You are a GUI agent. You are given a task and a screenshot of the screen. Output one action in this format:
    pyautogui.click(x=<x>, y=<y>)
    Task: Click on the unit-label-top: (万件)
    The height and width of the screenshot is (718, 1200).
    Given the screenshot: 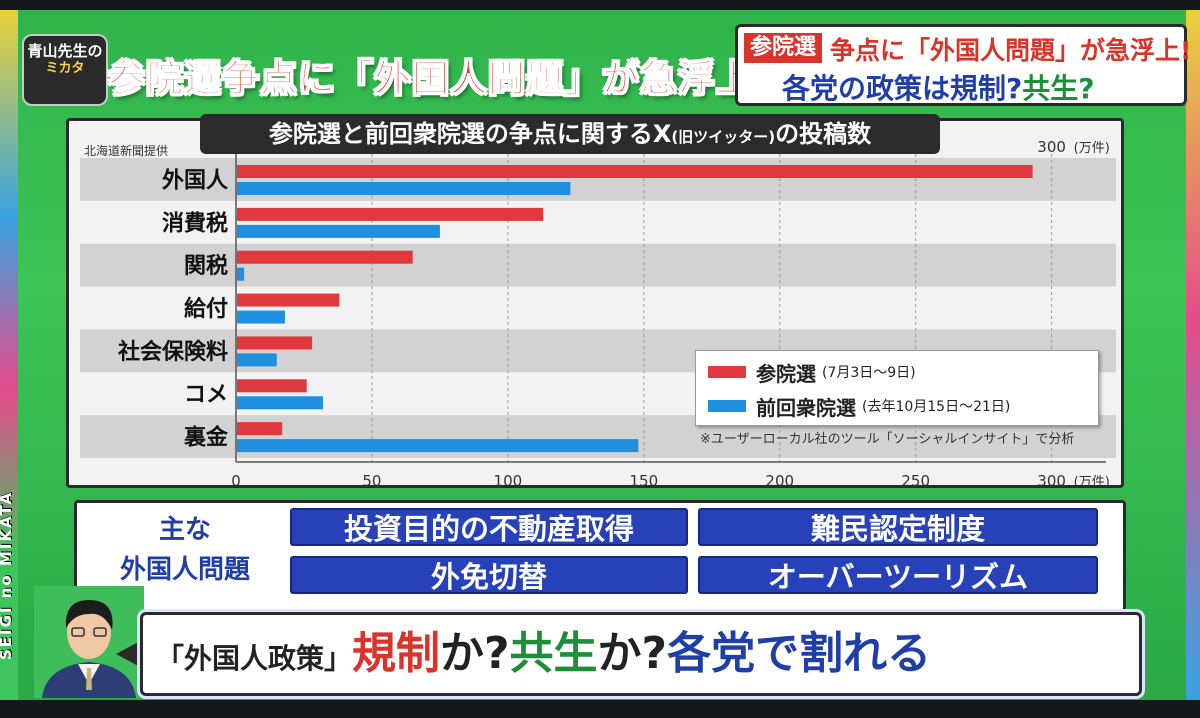 What is the action you would take?
    pyautogui.click(x=1092, y=148)
    